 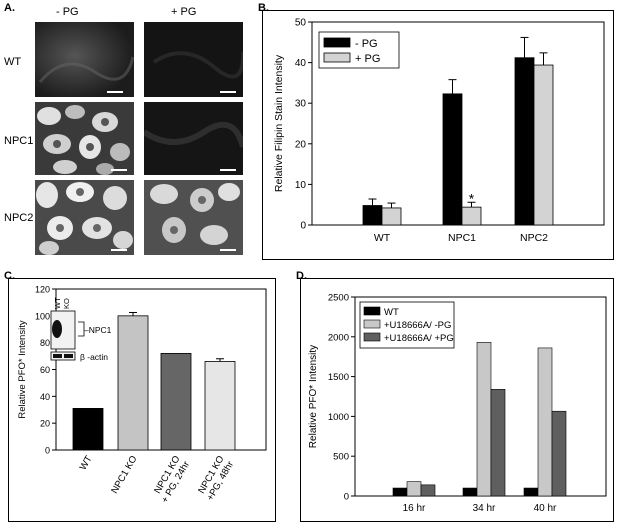 What do you see at coordinates (184, 12) in the screenshot?
I see `col-label-plus-pg: + PG` at bounding box center [184, 12].